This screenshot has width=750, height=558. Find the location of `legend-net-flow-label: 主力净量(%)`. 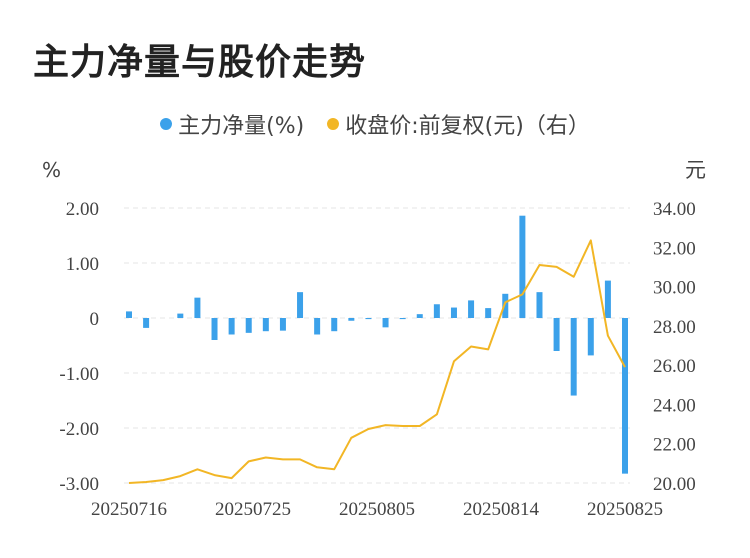

legend-net-flow-label: 主力净量(%) is located at coordinates (241, 126).